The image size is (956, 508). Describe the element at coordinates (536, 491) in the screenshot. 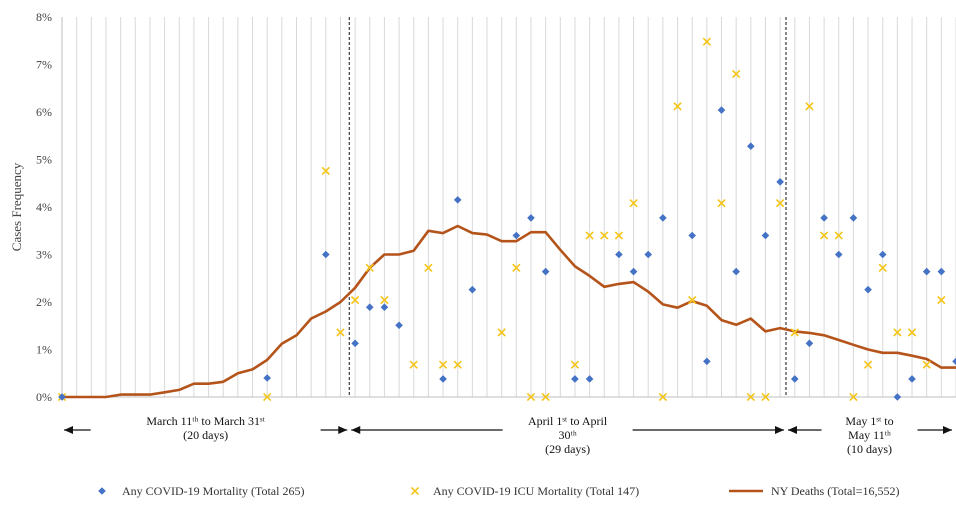

I see `legend-label: Any COVID-19 ICU Mortality (Total 147)` at that location.